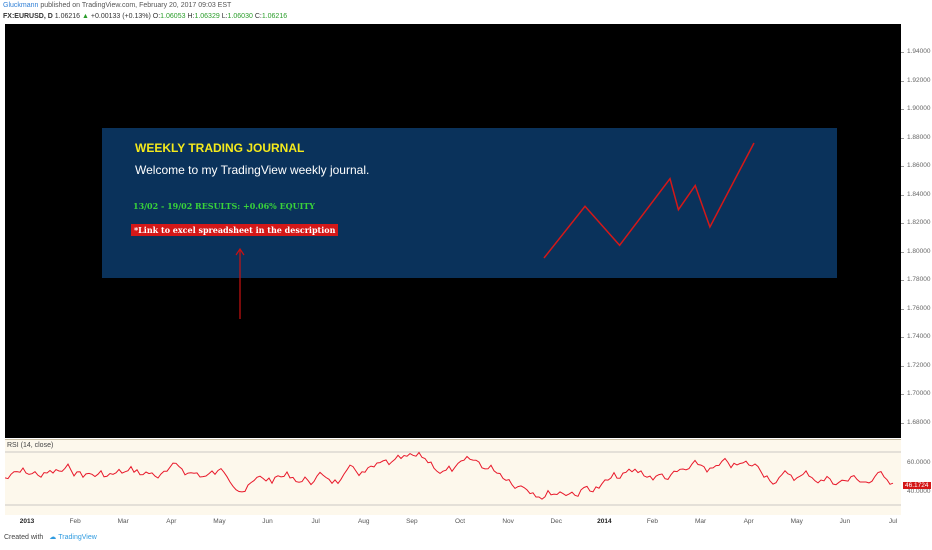 Image resolution: width=932 pixels, height=550 pixels. What do you see at coordinates (67, 16) in the screenshot?
I see `last-price: 1.06216` at bounding box center [67, 16].